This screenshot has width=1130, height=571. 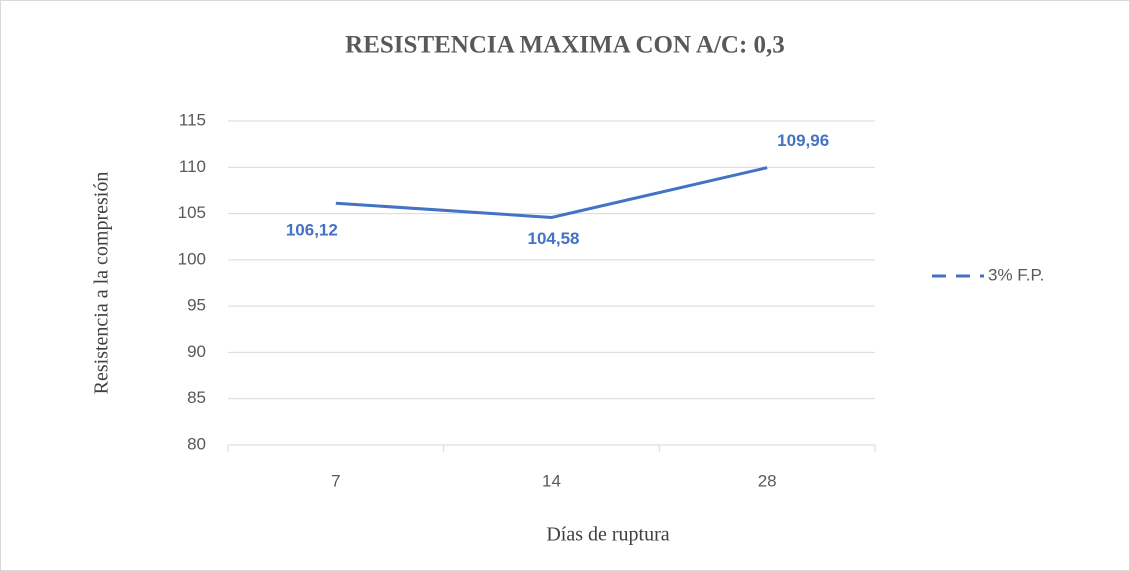 I want to click on y-tick-label: 90, so click(x=196, y=351).